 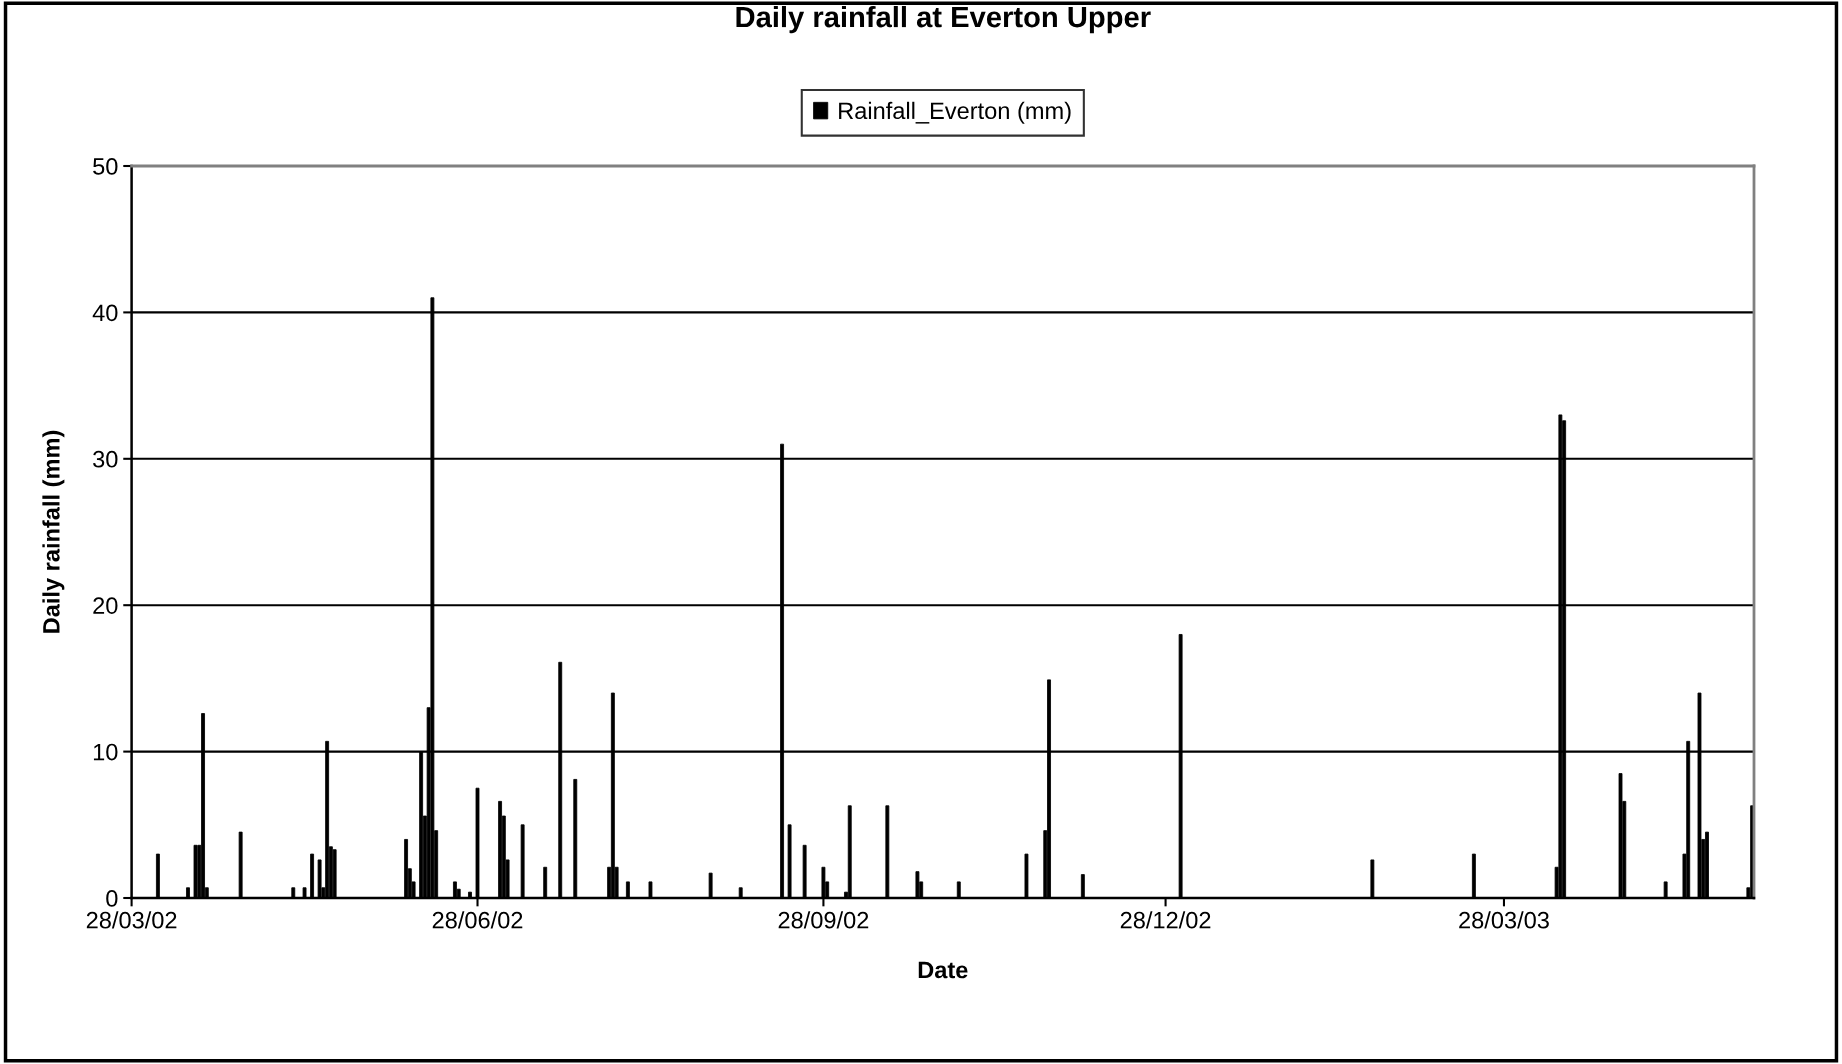 What do you see at coordinates (131, 920) in the screenshot?
I see `x-tick-label: 28/03/02` at bounding box center [131, 920].